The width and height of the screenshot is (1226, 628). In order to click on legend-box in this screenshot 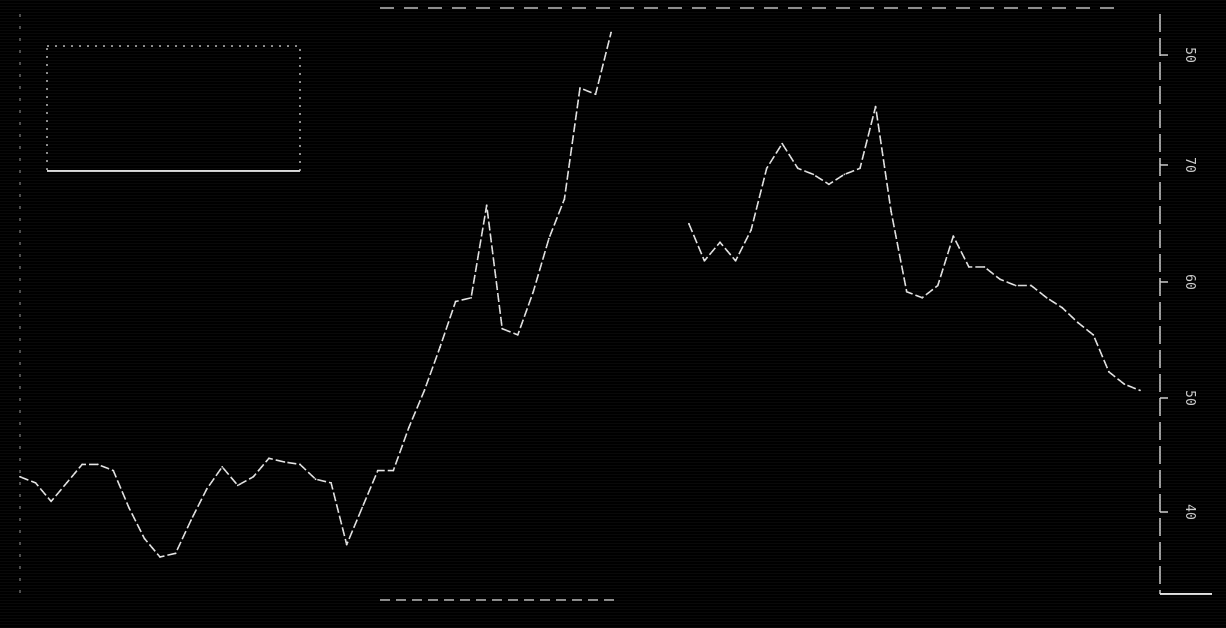, I will do `click(173, 108)`.